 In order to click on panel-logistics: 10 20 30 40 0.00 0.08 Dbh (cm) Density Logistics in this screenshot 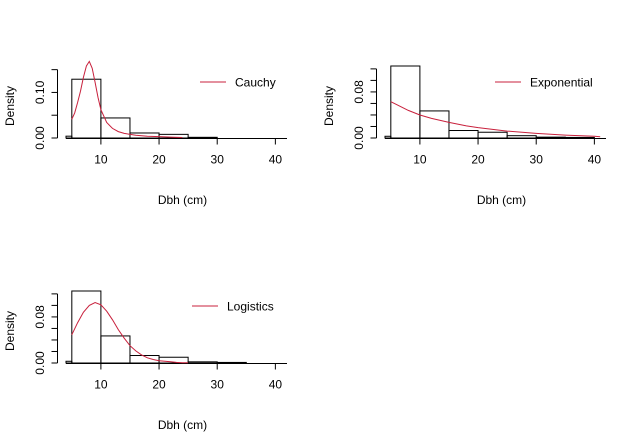, I will do `click(145, 361)`.